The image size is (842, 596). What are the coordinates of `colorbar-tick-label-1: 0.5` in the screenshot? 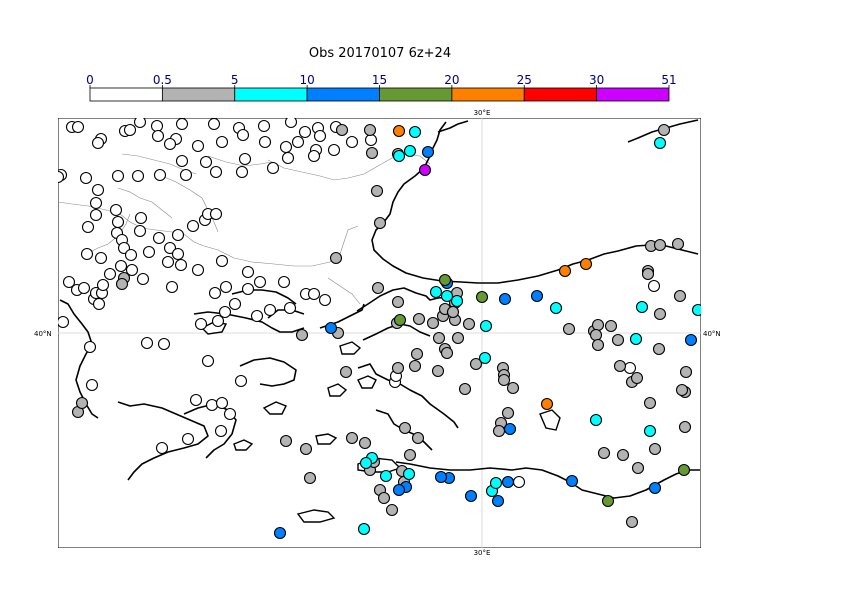 It's located at (162, 80).